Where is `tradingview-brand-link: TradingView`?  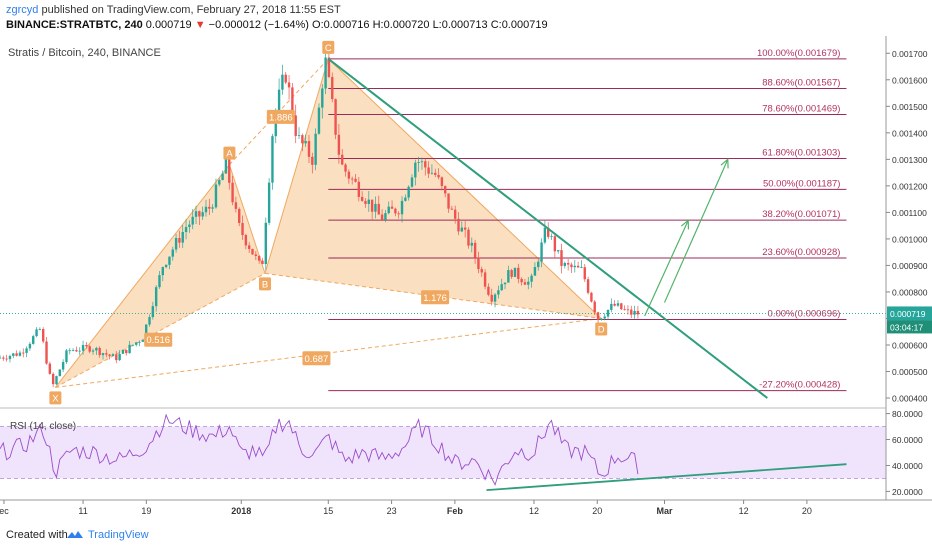
tradingview-brand-link: TradingView is located at coordinates (118, 535).